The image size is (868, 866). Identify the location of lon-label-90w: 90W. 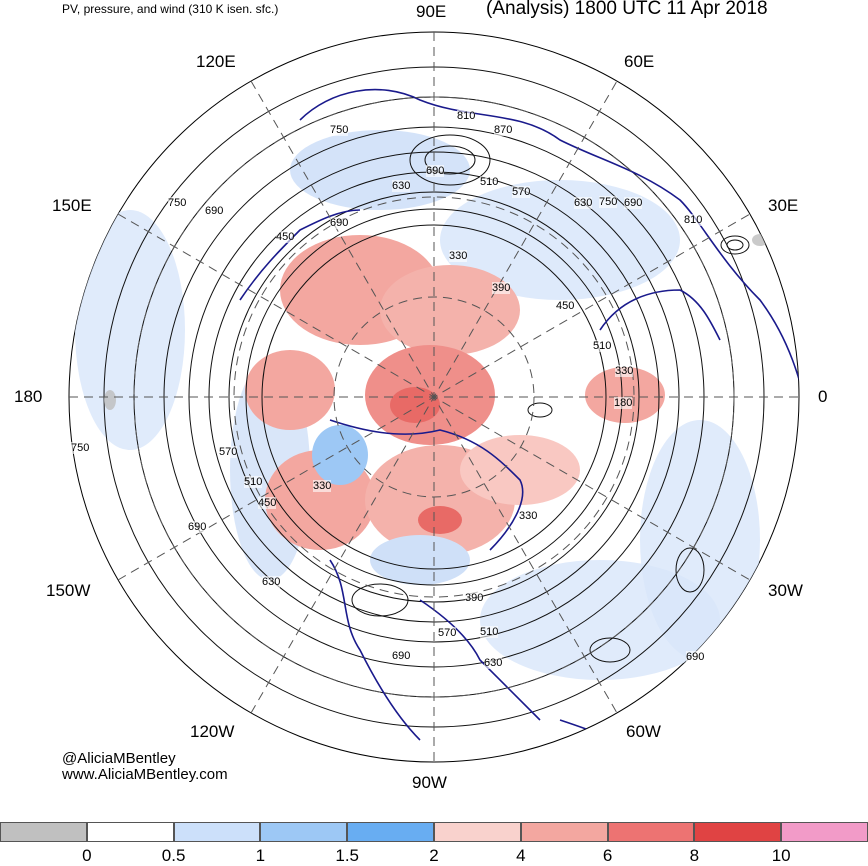
(429, 782).